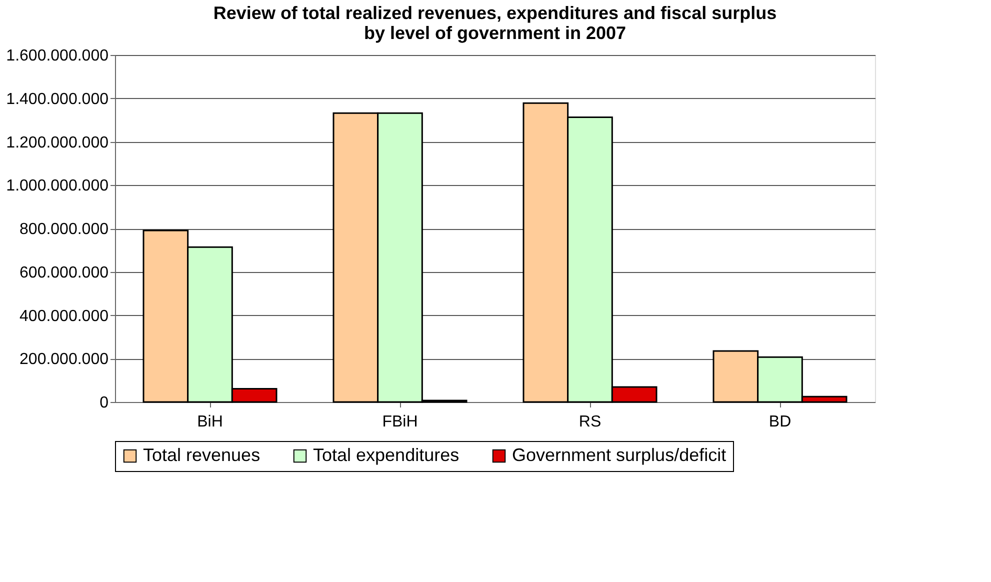 The width and height of the screenshot is (991, 582). Describe the element at coordinates (780, 422) in the screenshot. I see `x-tick-label: BD` at that location.